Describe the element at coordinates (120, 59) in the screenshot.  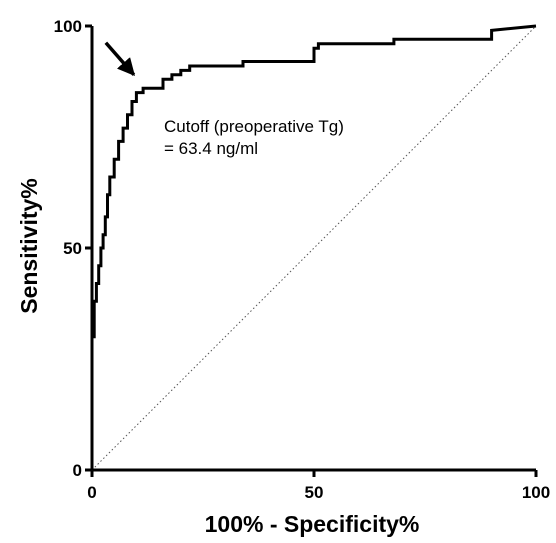
I see `cutoff-arrow` at that location.